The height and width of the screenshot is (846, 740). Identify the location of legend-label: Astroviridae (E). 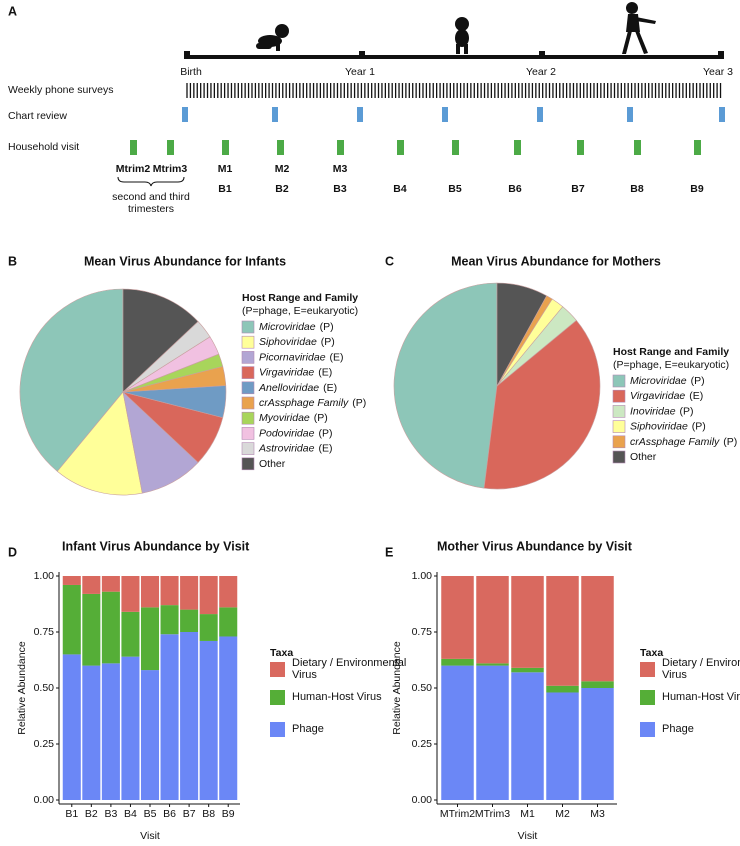
(295, 448).